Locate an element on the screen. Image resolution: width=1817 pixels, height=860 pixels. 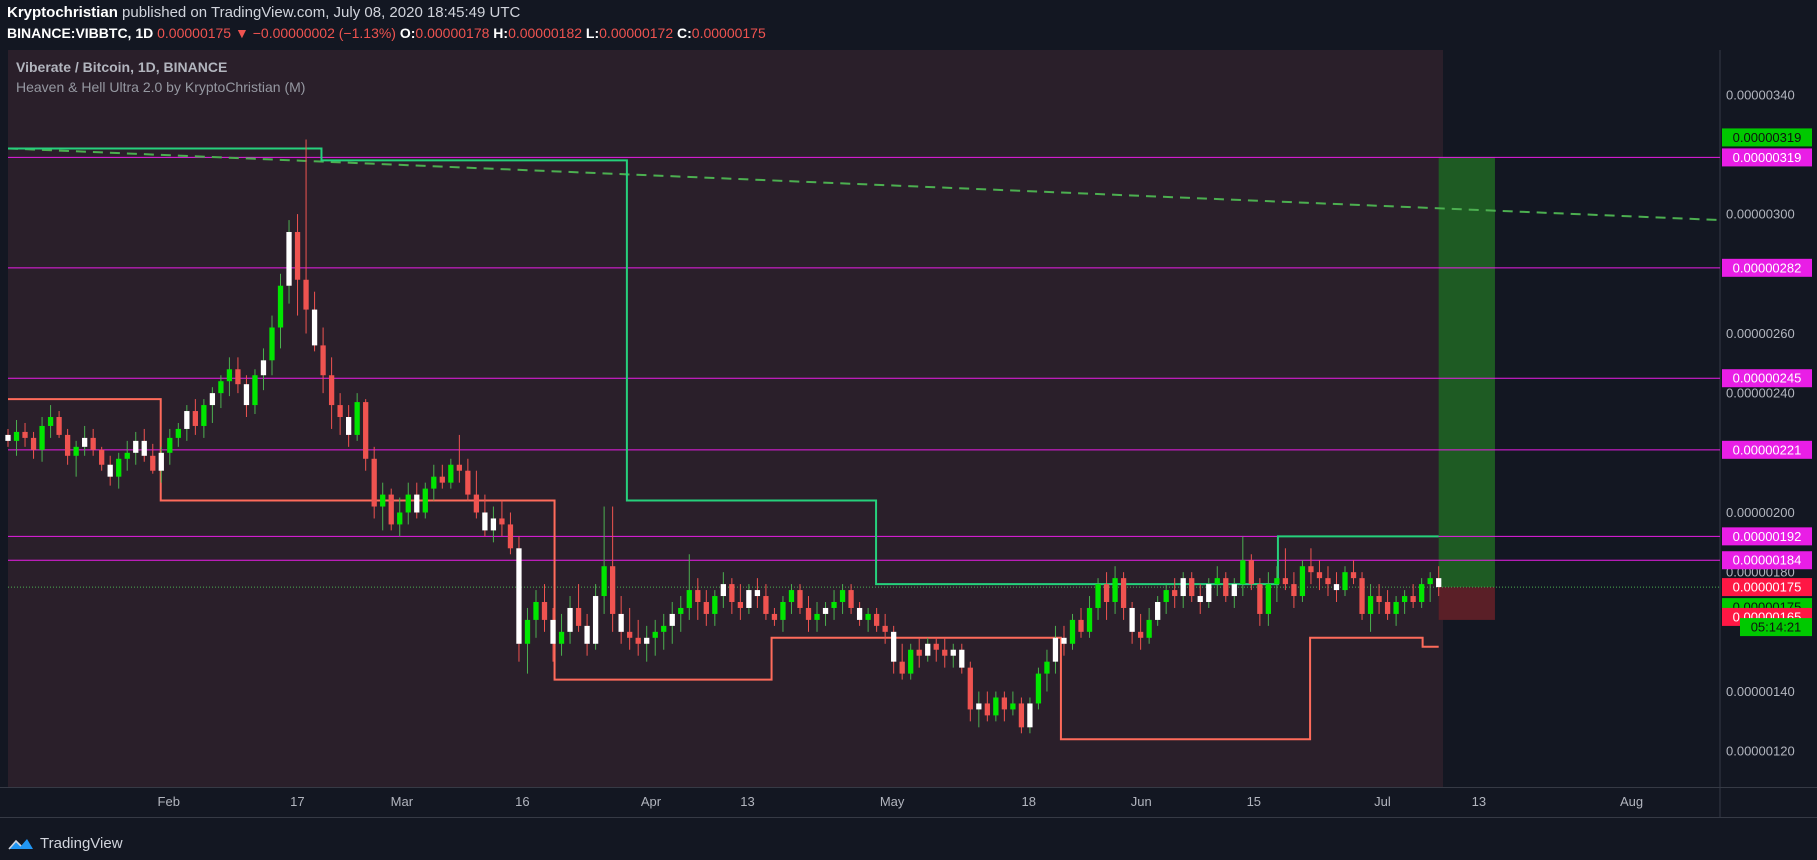
x-tick-label: 15 is located at coordinates (1254, 801).